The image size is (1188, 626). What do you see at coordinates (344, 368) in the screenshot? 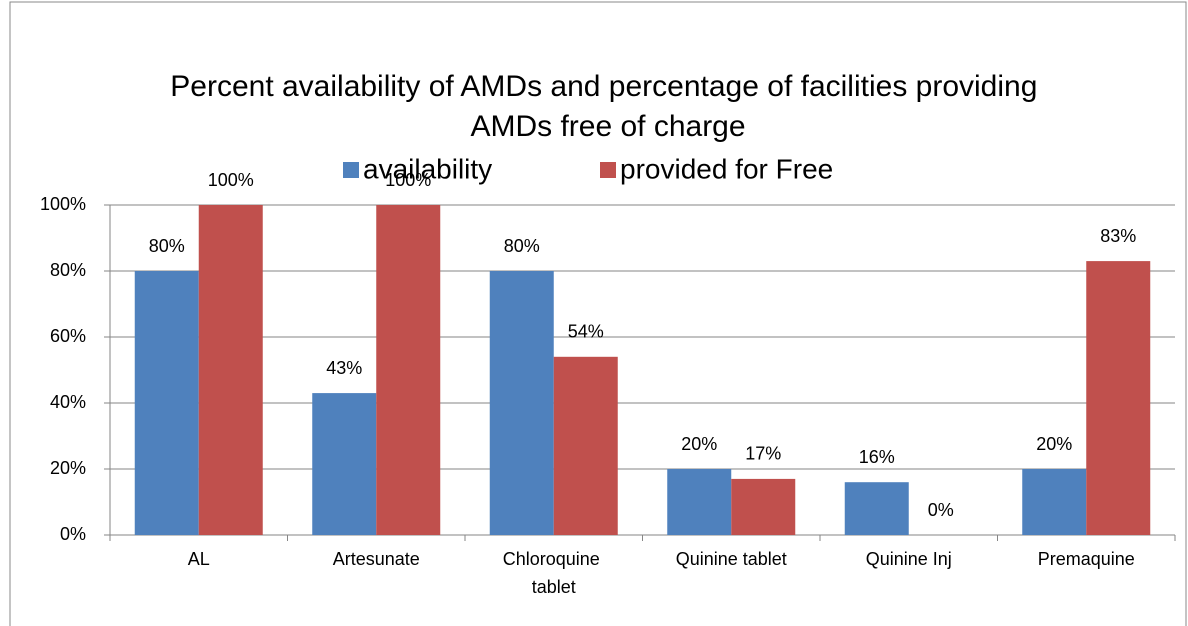
I see `data-label: 43%` at bounding box center [344, 368].